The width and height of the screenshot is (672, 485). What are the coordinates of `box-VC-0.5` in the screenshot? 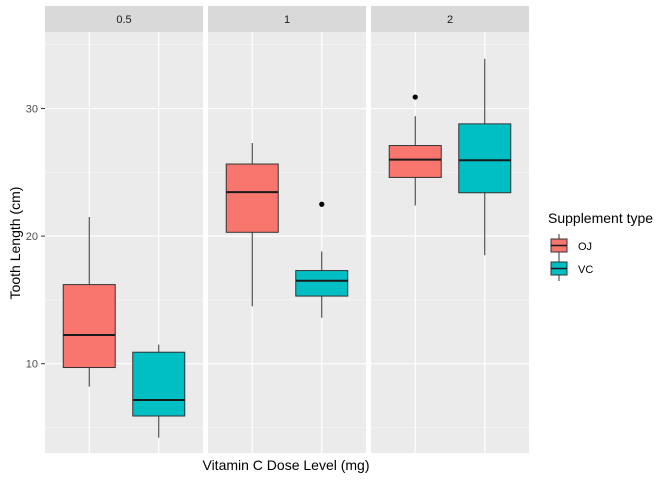 It's located at (159, 391).